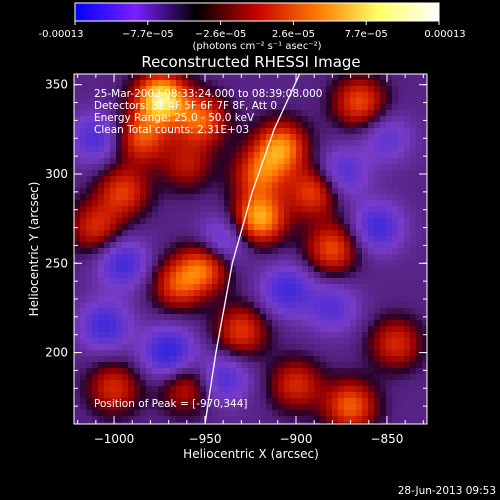  I want to click on x-tick-label: −850, so click(386, 439).